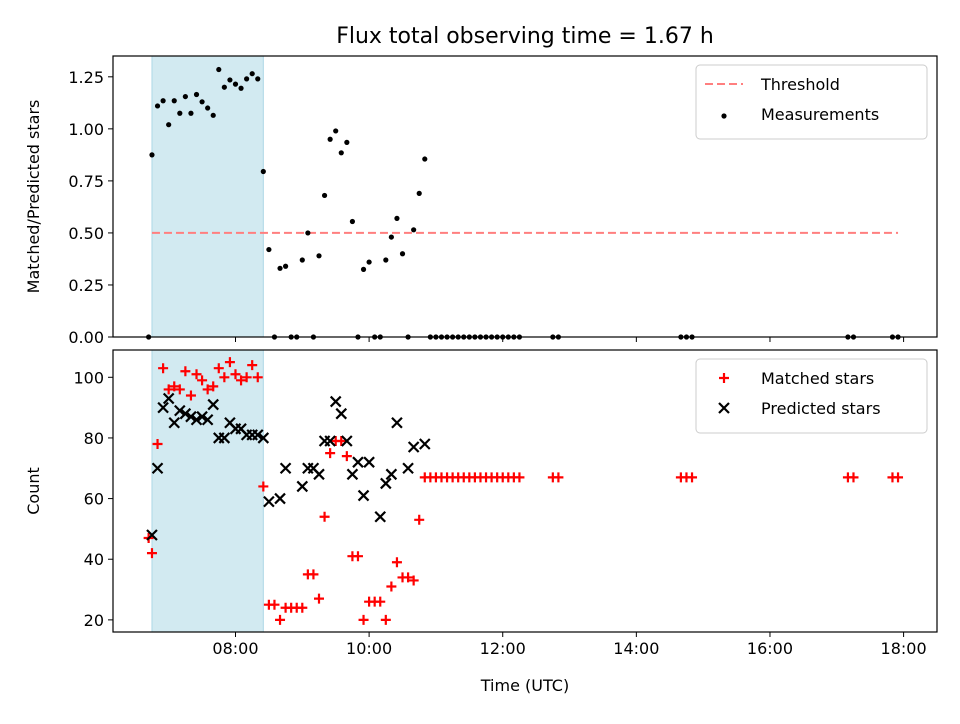 The image size is (960, 724). What do you see at coordinates (503, 648) in the screenshot?
I see `x-tick-label: 12:00` at bounding box center [503, 648].